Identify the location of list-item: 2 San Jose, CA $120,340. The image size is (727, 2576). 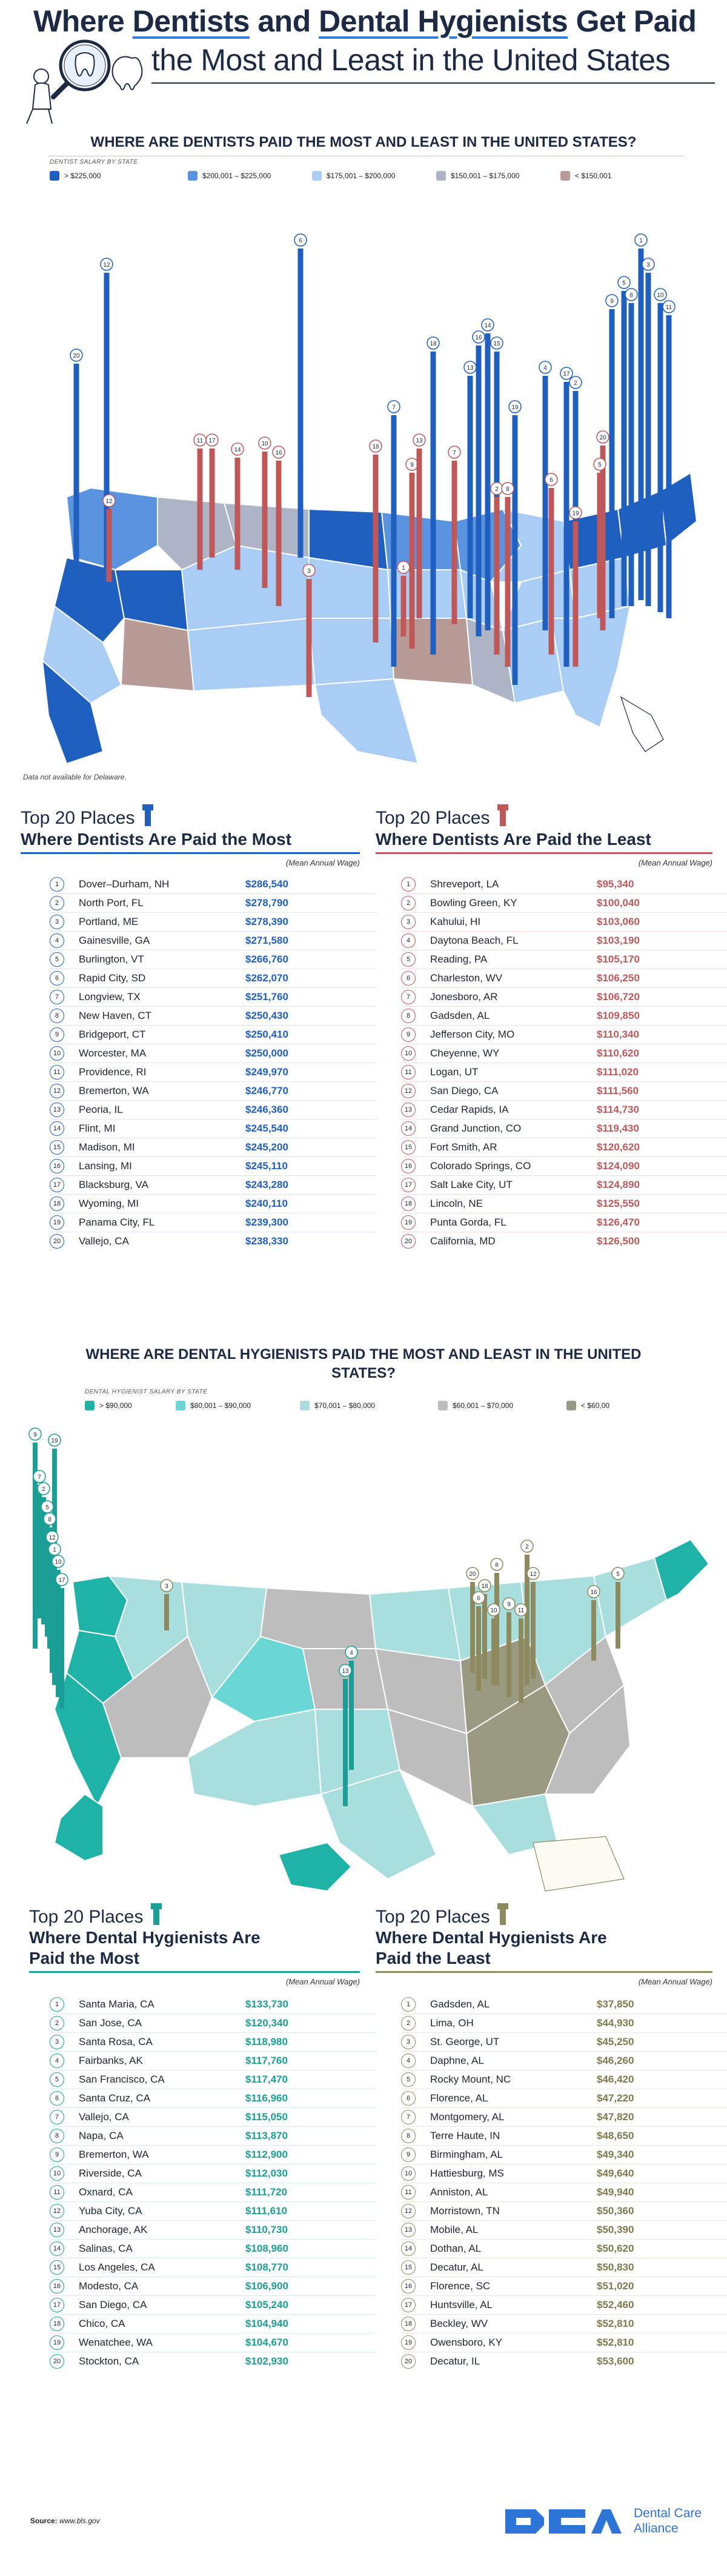
(169, 2023).